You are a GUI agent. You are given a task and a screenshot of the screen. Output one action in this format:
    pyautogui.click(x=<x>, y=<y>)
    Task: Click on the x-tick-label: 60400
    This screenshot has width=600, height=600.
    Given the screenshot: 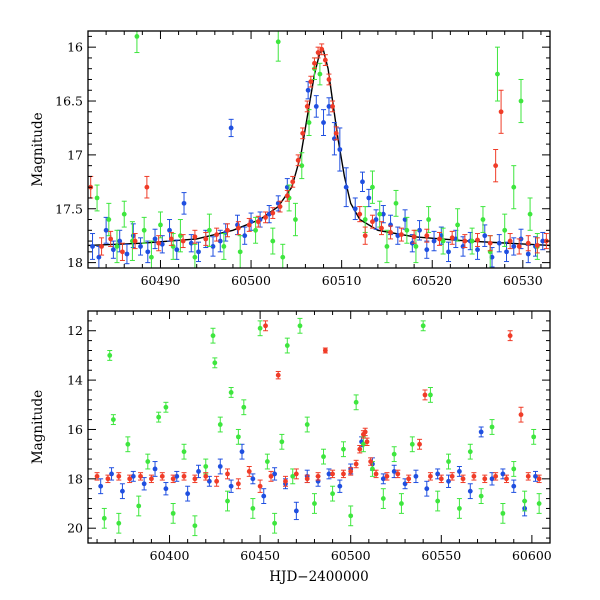 What is the action you would take?
    pyautogui.click(x=170, y=555)
    